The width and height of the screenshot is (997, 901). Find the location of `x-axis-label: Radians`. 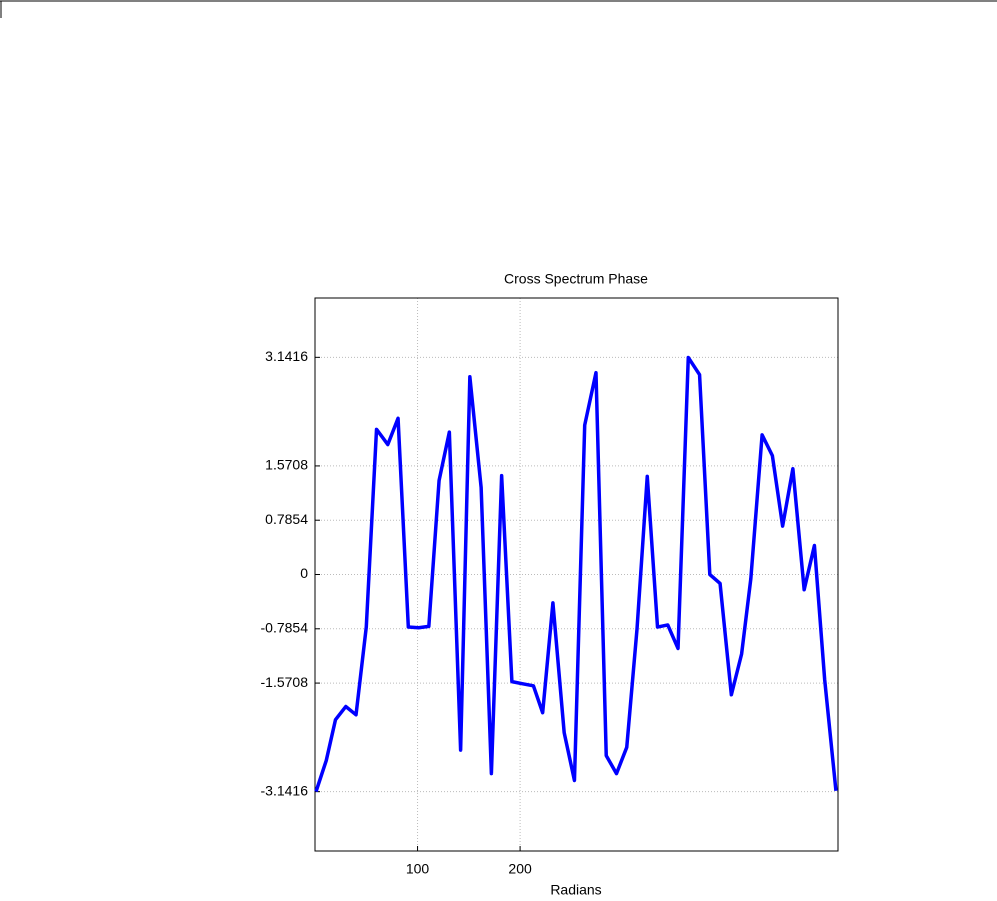

x-axis-label: Radians is located at coordinates (575, 890).